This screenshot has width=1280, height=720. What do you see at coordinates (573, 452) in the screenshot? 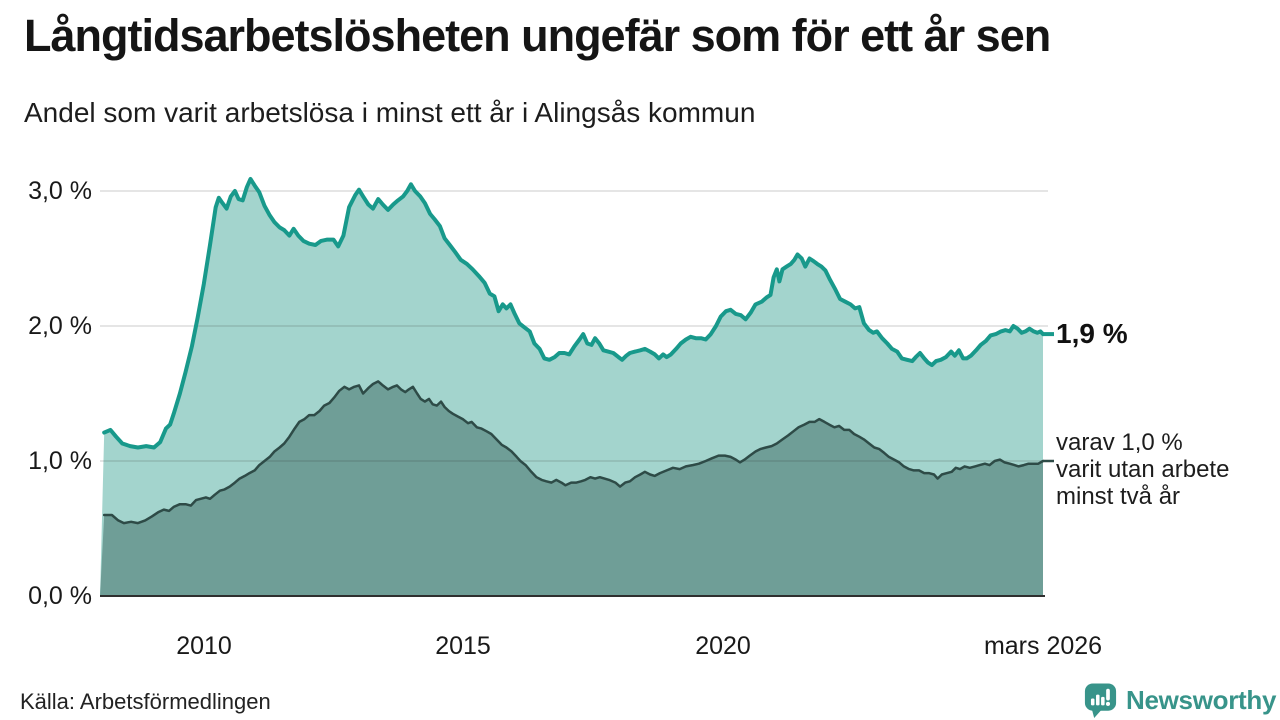
I see `series-line` at bounding box center [573, 452].